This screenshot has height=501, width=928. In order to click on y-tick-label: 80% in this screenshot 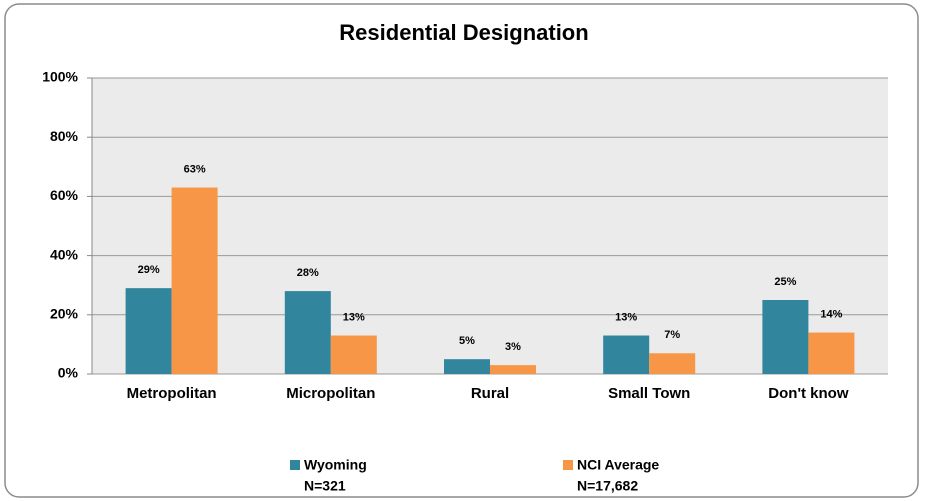, I will do `click(64, 136)`.